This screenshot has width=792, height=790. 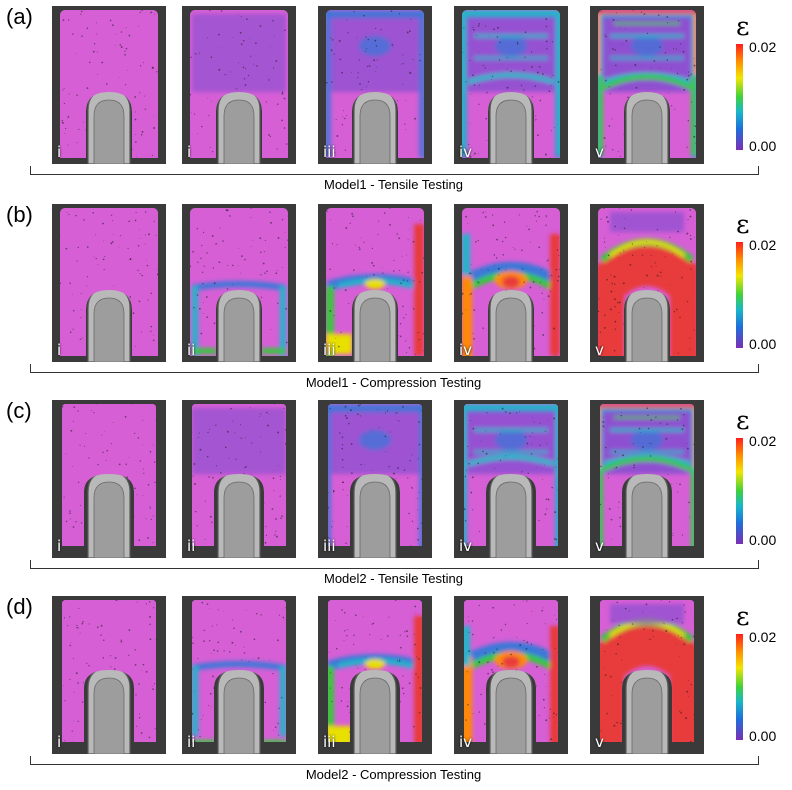 What do you see at coordinates (393, 578) in the screenshot?
I see `row-caption: Model2 - Tensile Testing` at bounding box center [393, 578].